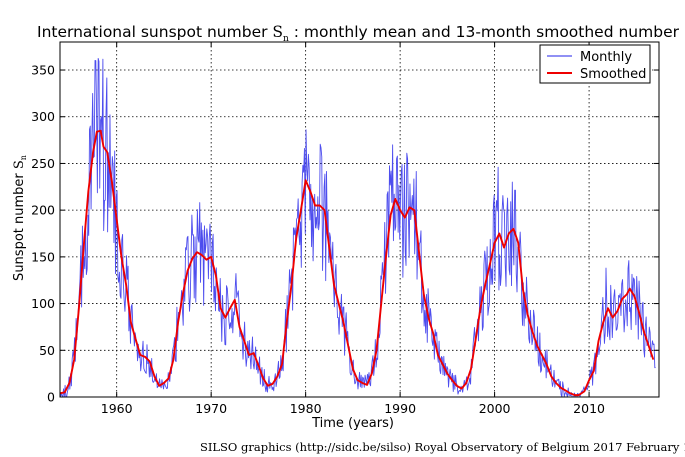  I want to click on y-tick-label: 0, so click(51, 397).